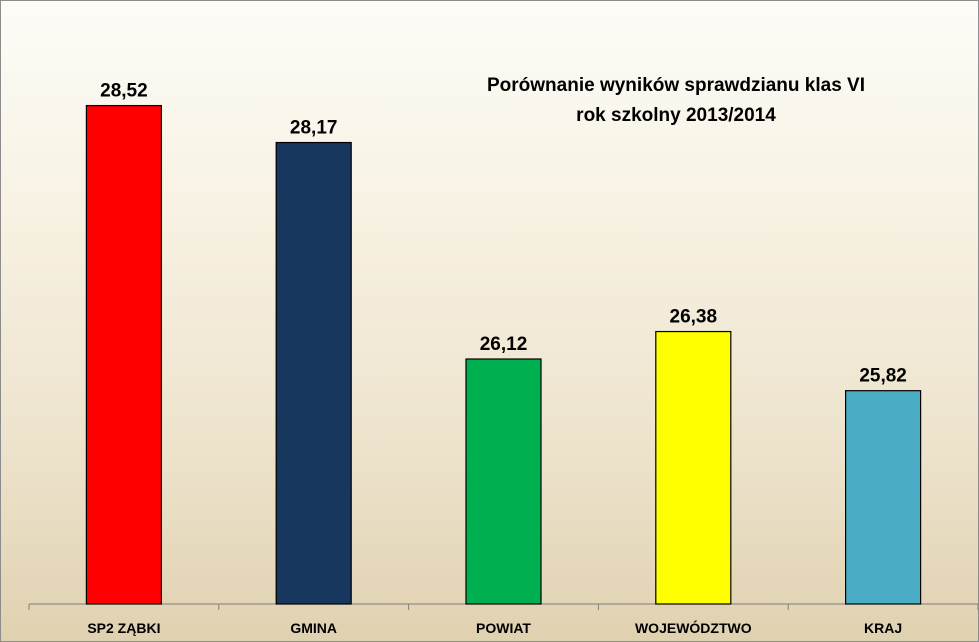 This screenshot has width=979, height=642. I want to click on x-tick-label-4: WOJEWÓDZTWO, so click(693, 627).